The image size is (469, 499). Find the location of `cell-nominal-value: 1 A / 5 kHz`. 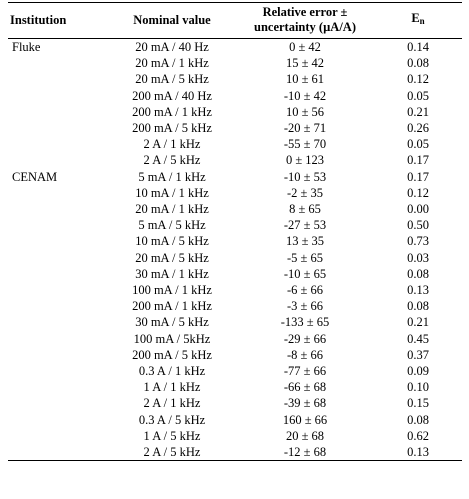

cell-nominal-value: 1 A / 5 kHz is located at coordinates (172, 435).